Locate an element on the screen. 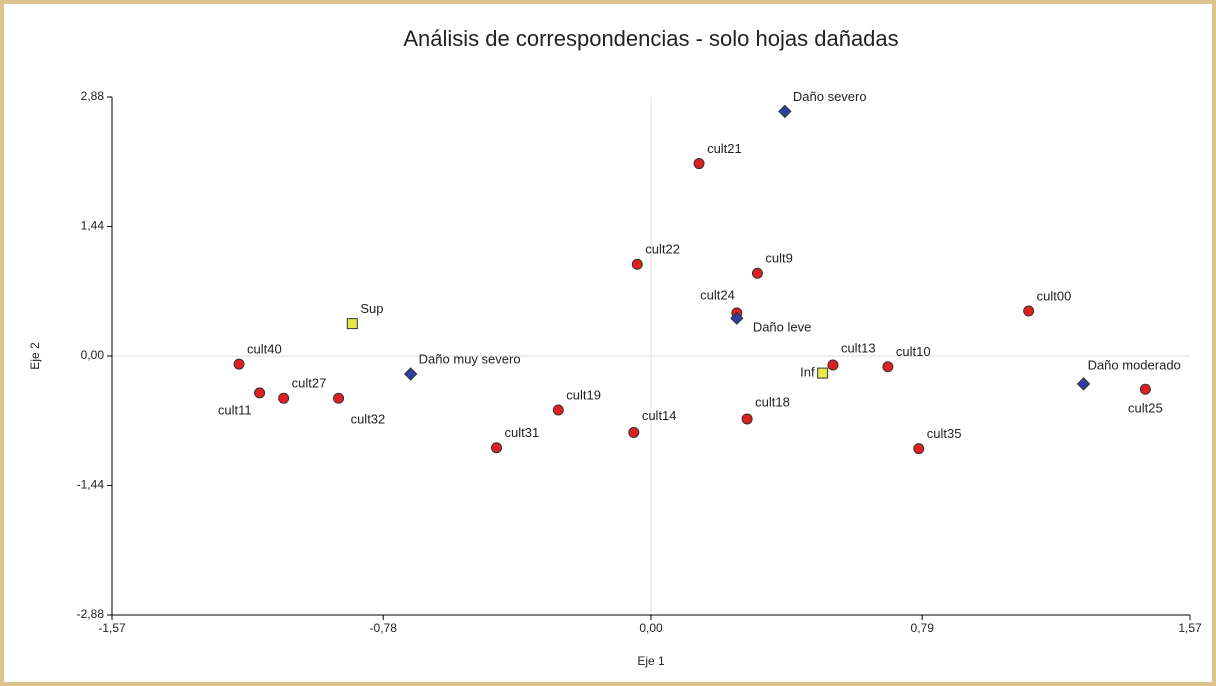 The image size is (1216, 686). y-tick-label: 2,88 is located at coordinates (93, 96).